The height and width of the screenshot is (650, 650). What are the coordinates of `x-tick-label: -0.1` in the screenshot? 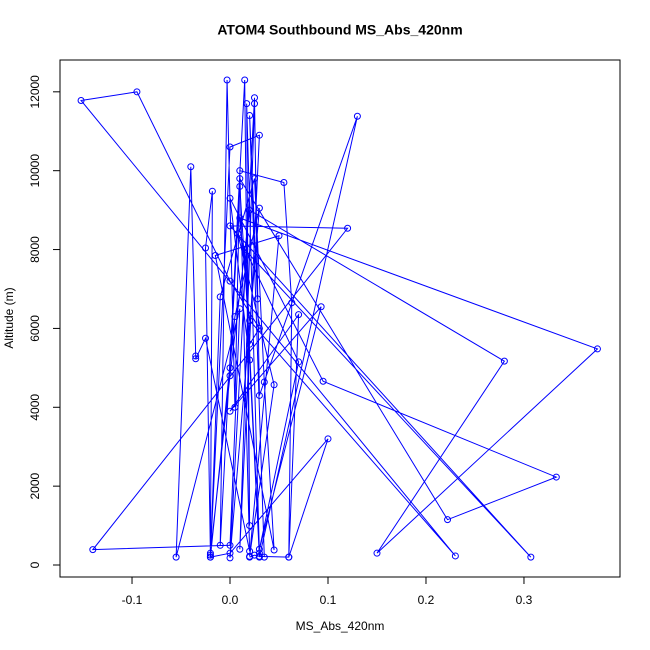 It's located at (132, 600).